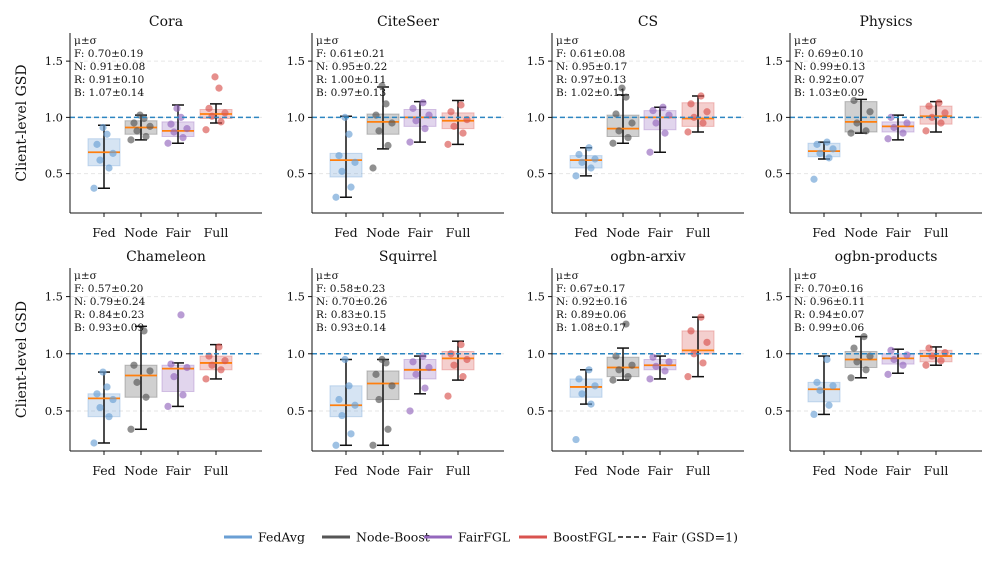 Image resolution: width=996 pixels, height=566 pixels. I want to click on stats-line: B: 0.97±0.13, so click(351, 93).